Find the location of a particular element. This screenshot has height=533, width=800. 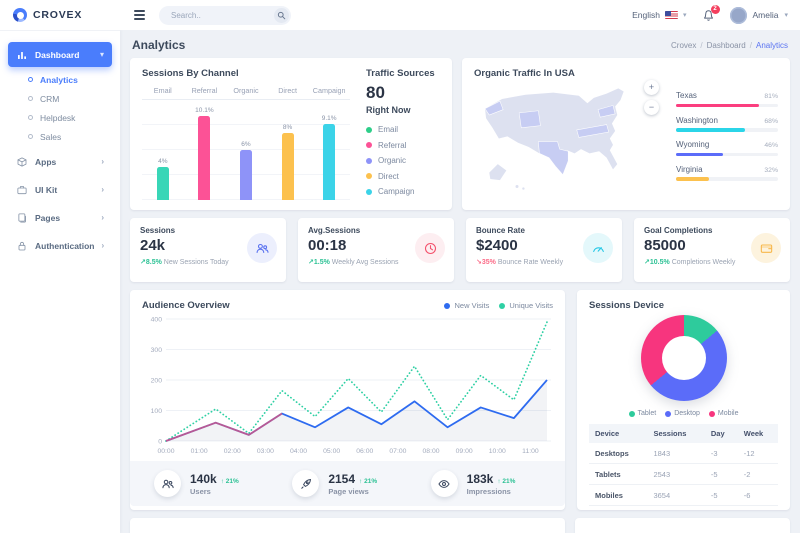

mini-stat-value: 140k is located at coordinates (203, 478).